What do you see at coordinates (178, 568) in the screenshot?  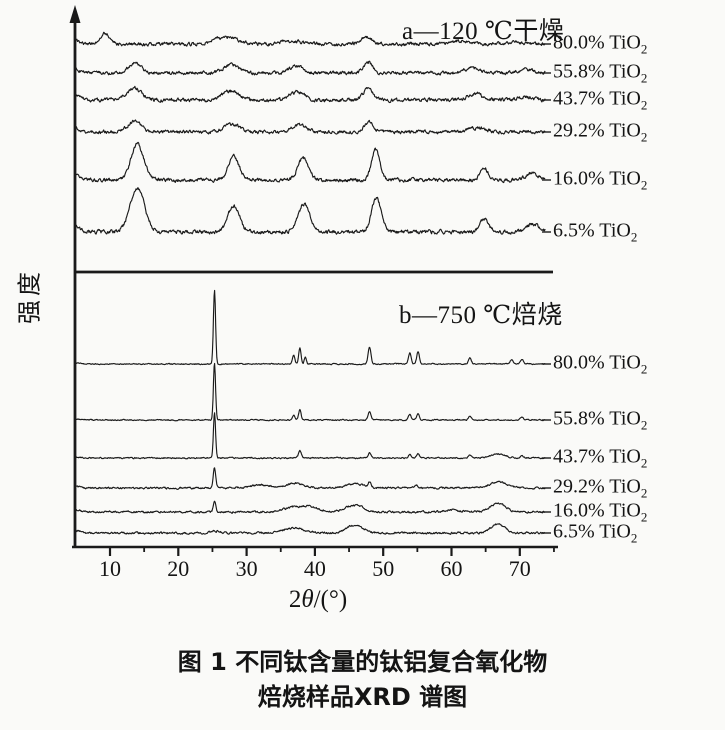 I see `x-tick-label-20: 20` at bounding box center [178, 568].